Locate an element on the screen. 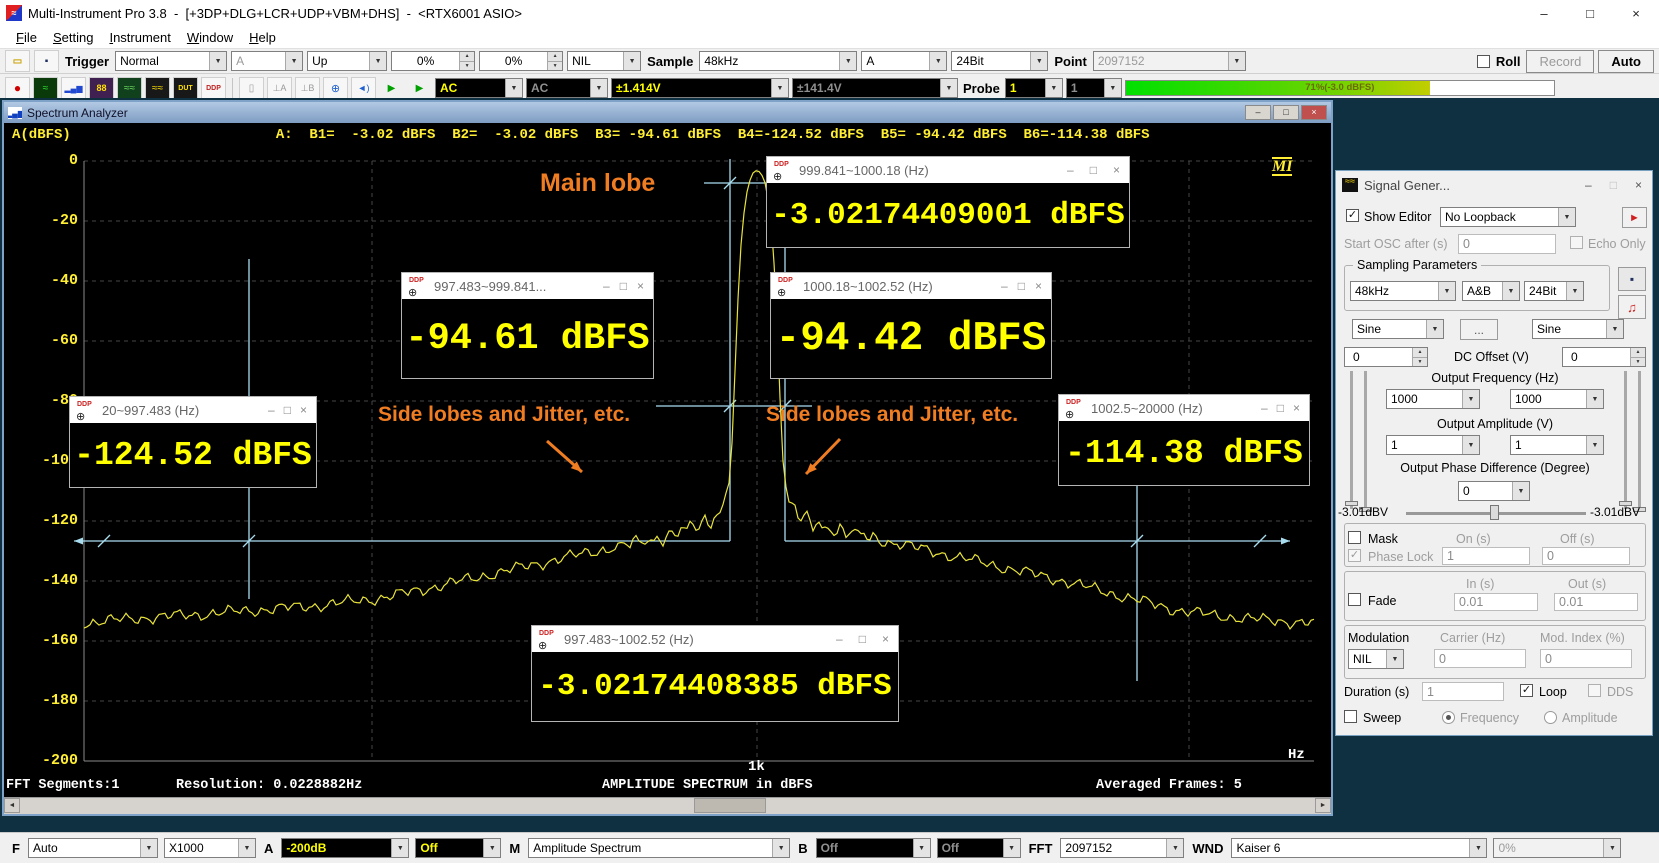 The height and width of the screenshot is (863, 1659). dut-icon: DUT is located at coordinates (185, 88).